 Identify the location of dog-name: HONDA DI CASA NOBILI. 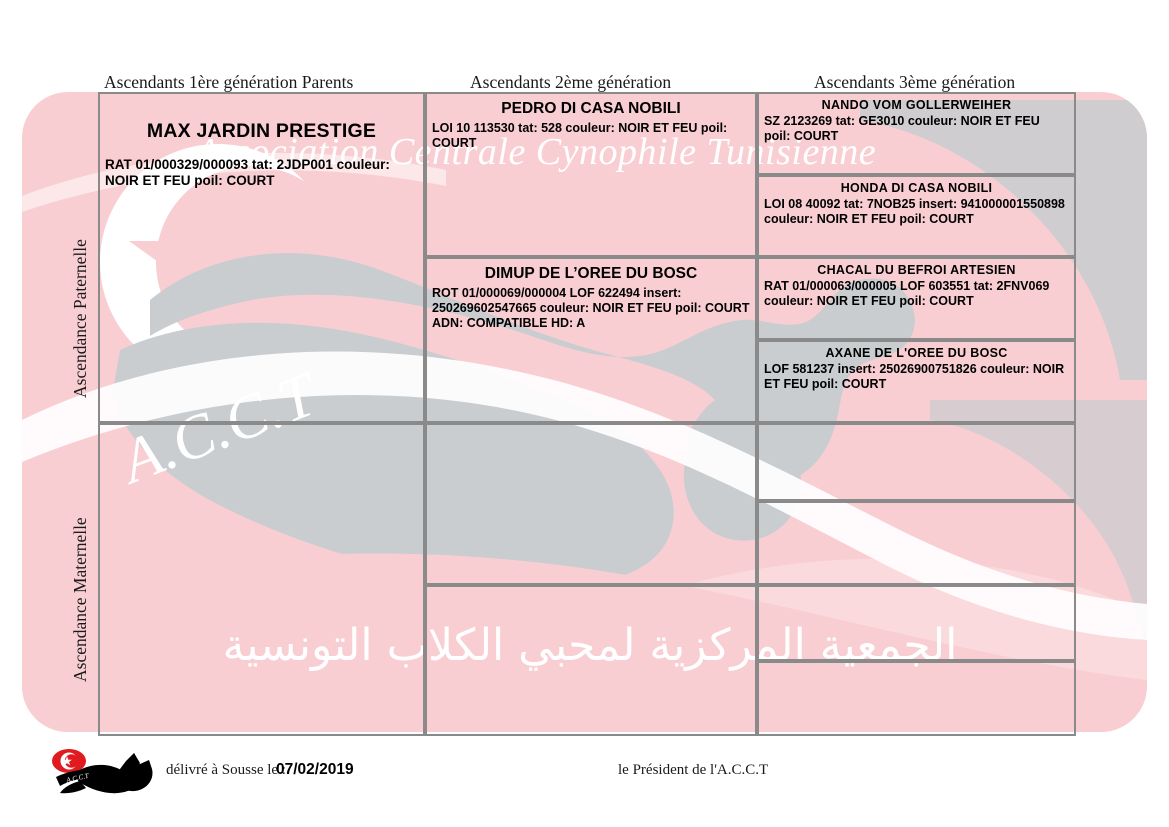
(916, 188).